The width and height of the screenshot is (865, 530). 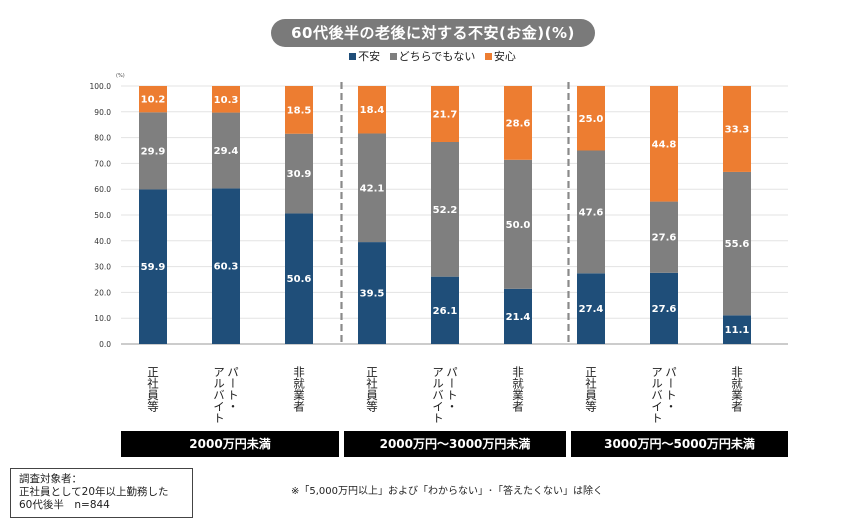 I want to click on data-label: 39.5, so click(x=372, y=294).